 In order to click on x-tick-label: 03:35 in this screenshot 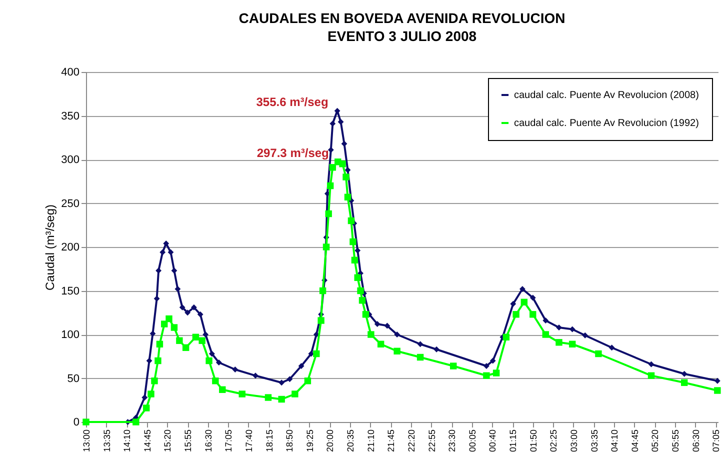, I will do `click(594, 441)`.